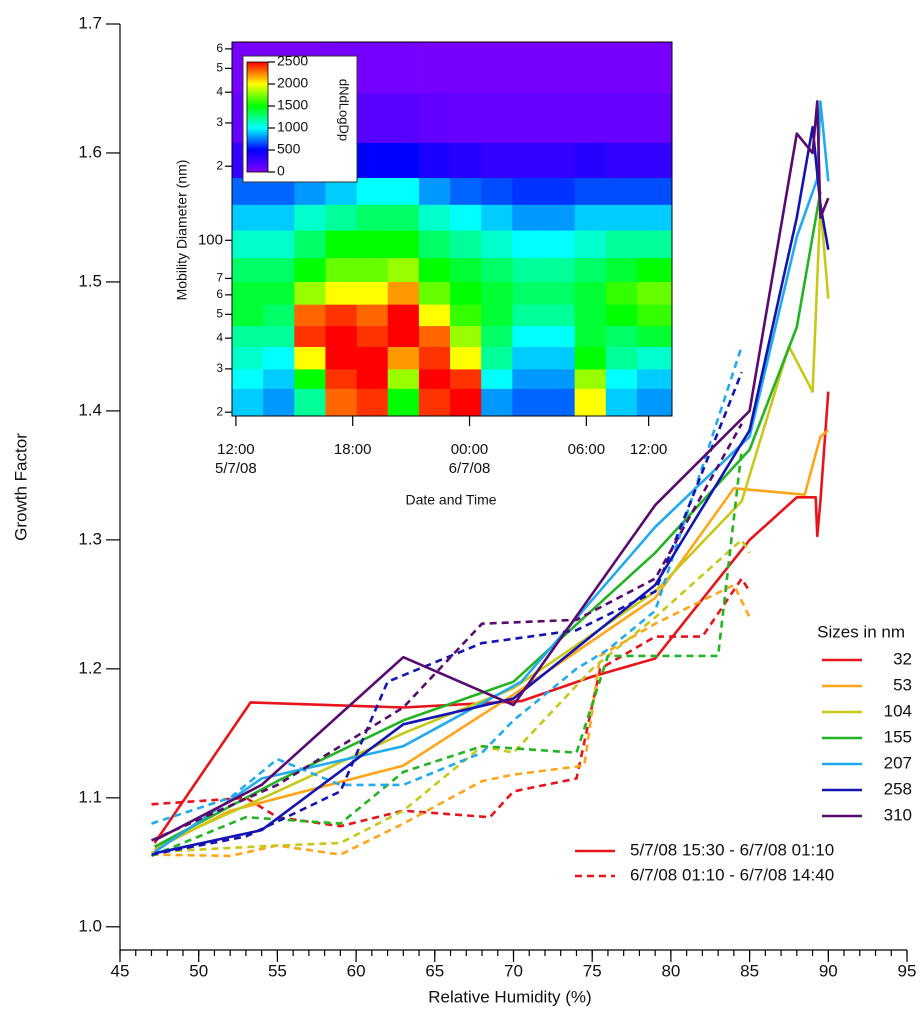 This screenshot has height=1012, width=920. I want to click on x-tick-label: 45, so click(120, 970).